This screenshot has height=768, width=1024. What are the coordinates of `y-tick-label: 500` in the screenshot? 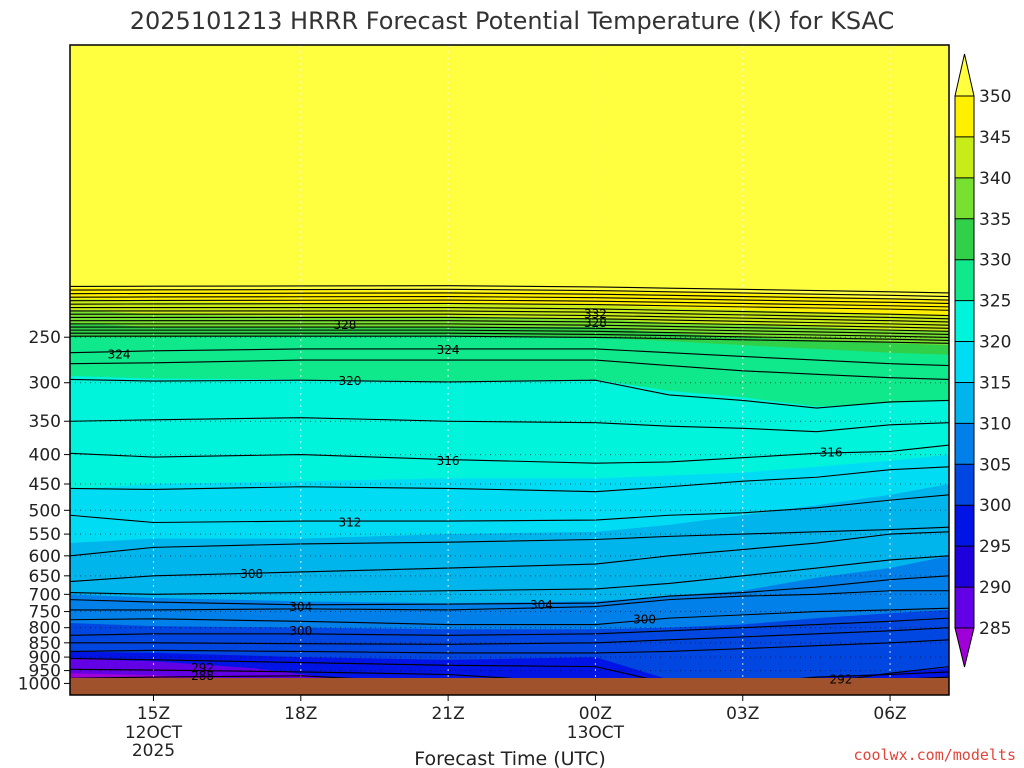 It's located at (45, 511).